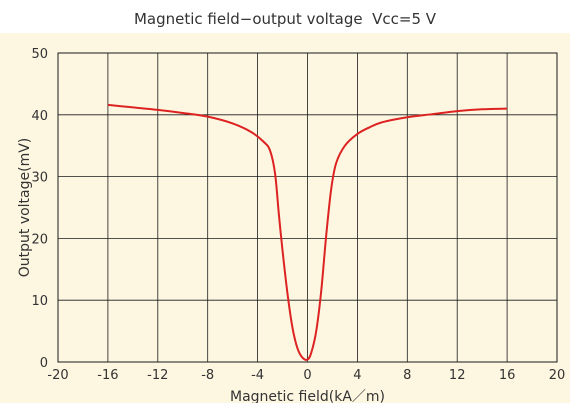 The height and width of the screenshot is (403, 570). I want to click on x-tick-label: 4, so click(357, 375).